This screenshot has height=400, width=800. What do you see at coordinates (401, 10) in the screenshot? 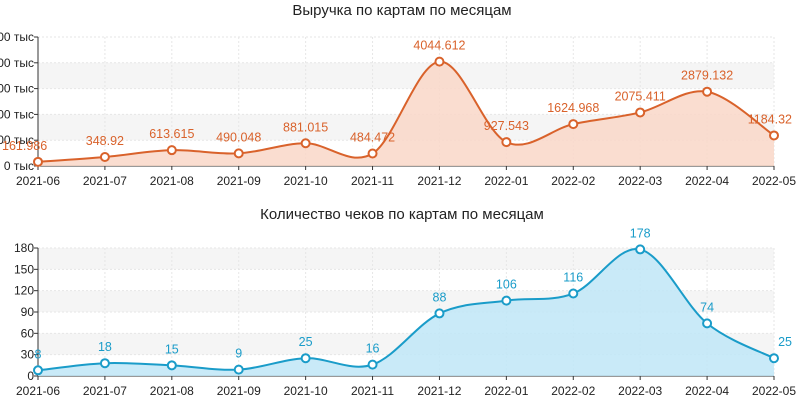
I see `revenue-chart-title: Выручка по картам по месяцам` at bounding box center [401, 10].